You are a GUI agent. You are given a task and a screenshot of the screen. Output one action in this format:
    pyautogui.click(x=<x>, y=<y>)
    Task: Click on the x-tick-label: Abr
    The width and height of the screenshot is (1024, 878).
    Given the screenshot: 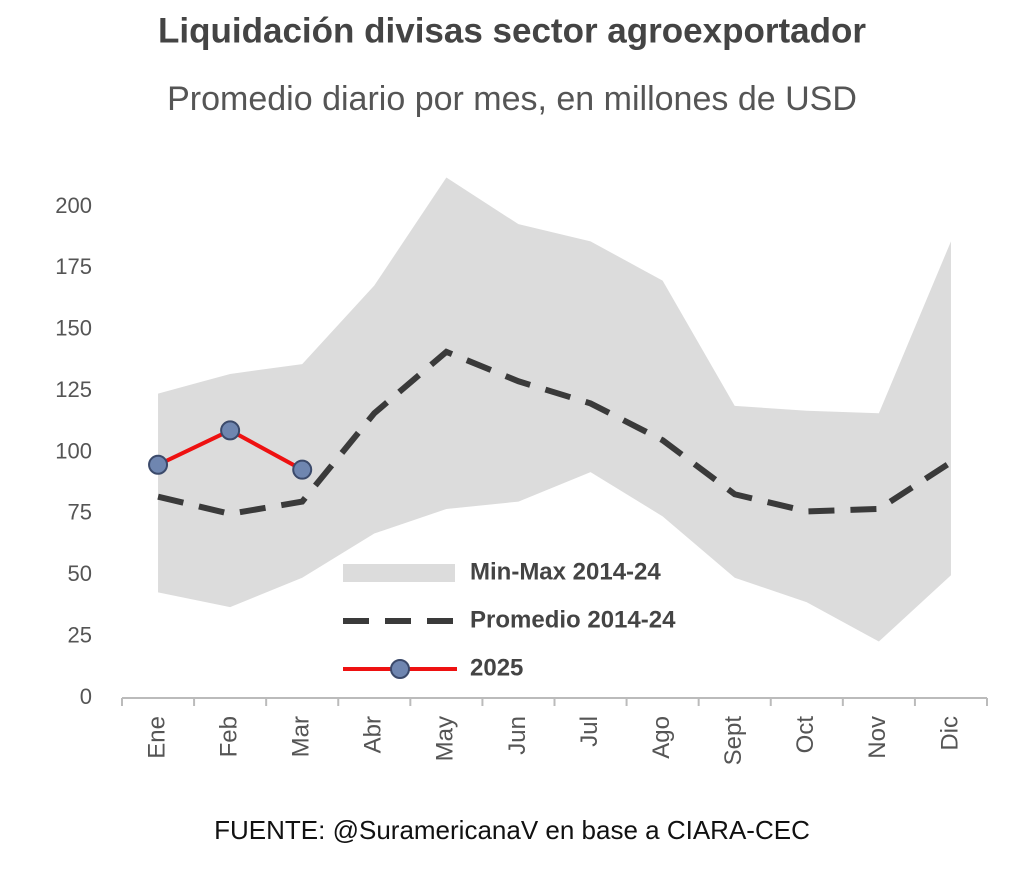 What is the action you would take?
    pyautogui.click(x=373, y=734)
    